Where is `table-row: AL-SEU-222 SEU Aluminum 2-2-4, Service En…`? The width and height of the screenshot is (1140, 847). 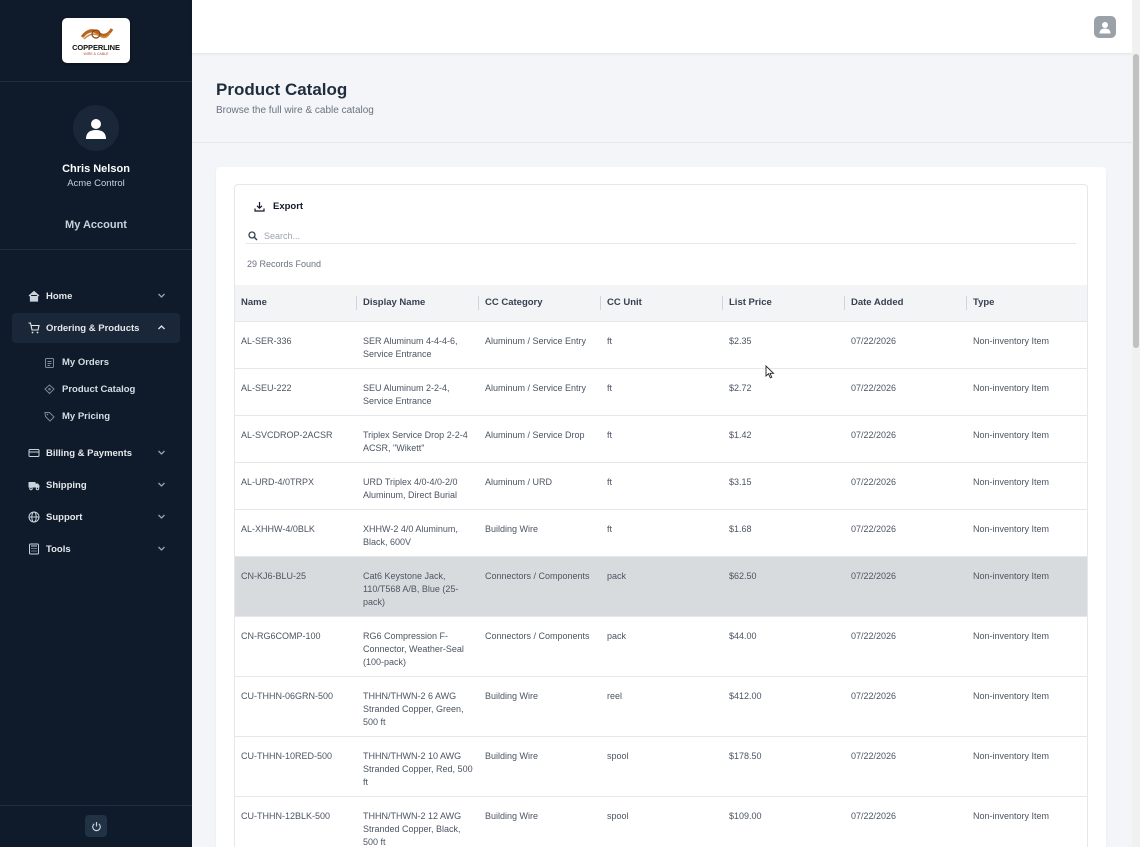 table-row: AL-SEU-222 SEU Aluminum 2-2-4, Service En… is located at coordinates (661, 392).